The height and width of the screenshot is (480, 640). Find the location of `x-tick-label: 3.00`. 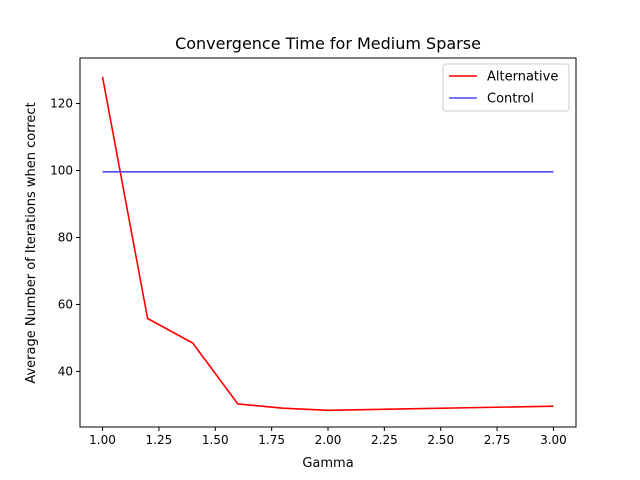

x-tick-label: 3.00 is located at coordinates (553, 440).